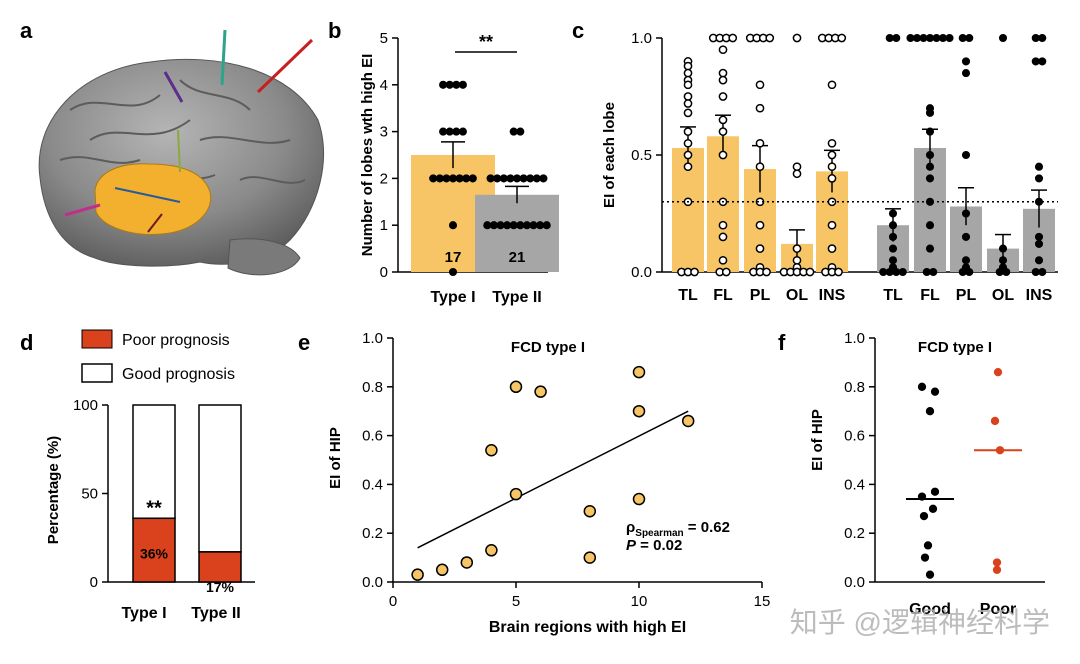 The width and height of the screenshot is (1080, 664). Describe the element at coordinates (641, 272) in the screenshot. I see `c-y-tick-label: 0.0` at that location.